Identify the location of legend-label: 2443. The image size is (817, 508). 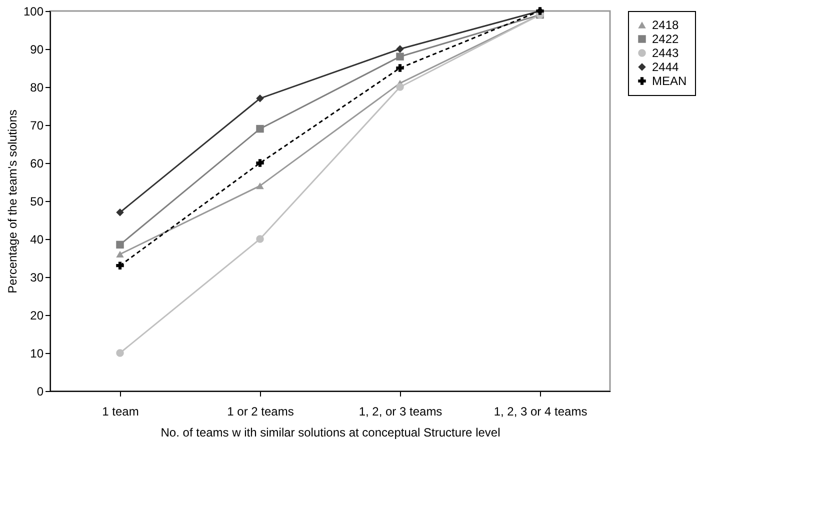
(666, 53).